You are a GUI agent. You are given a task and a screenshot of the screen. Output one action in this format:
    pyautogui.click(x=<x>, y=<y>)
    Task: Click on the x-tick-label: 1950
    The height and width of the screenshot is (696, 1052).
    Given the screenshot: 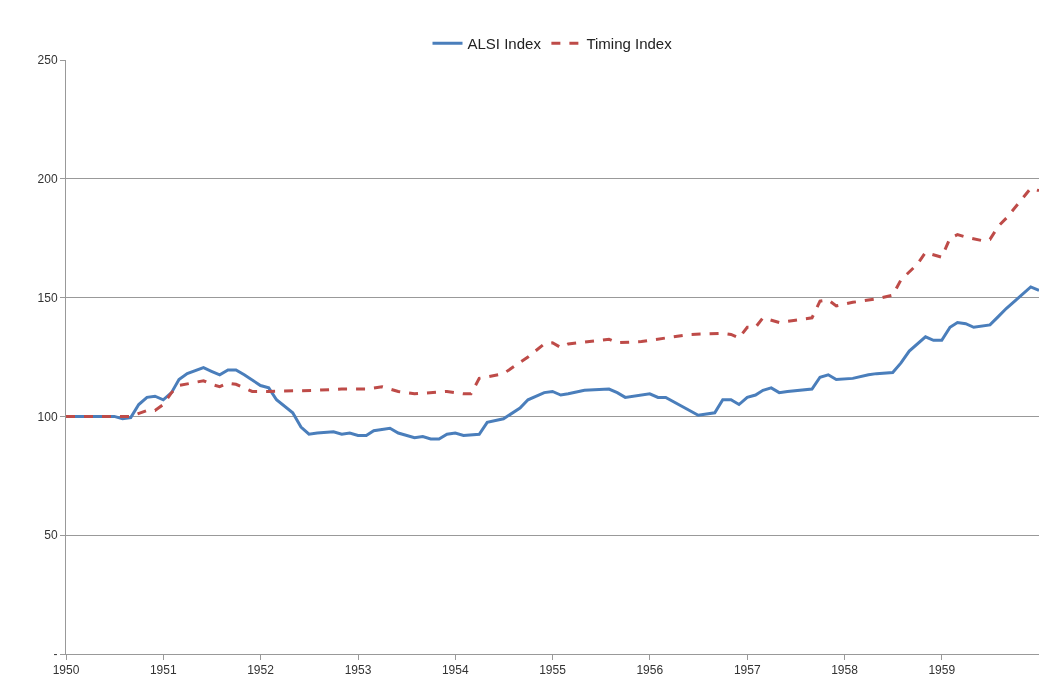 What is the action you would take?
    pyautogui.click(x=66, y=670)
    